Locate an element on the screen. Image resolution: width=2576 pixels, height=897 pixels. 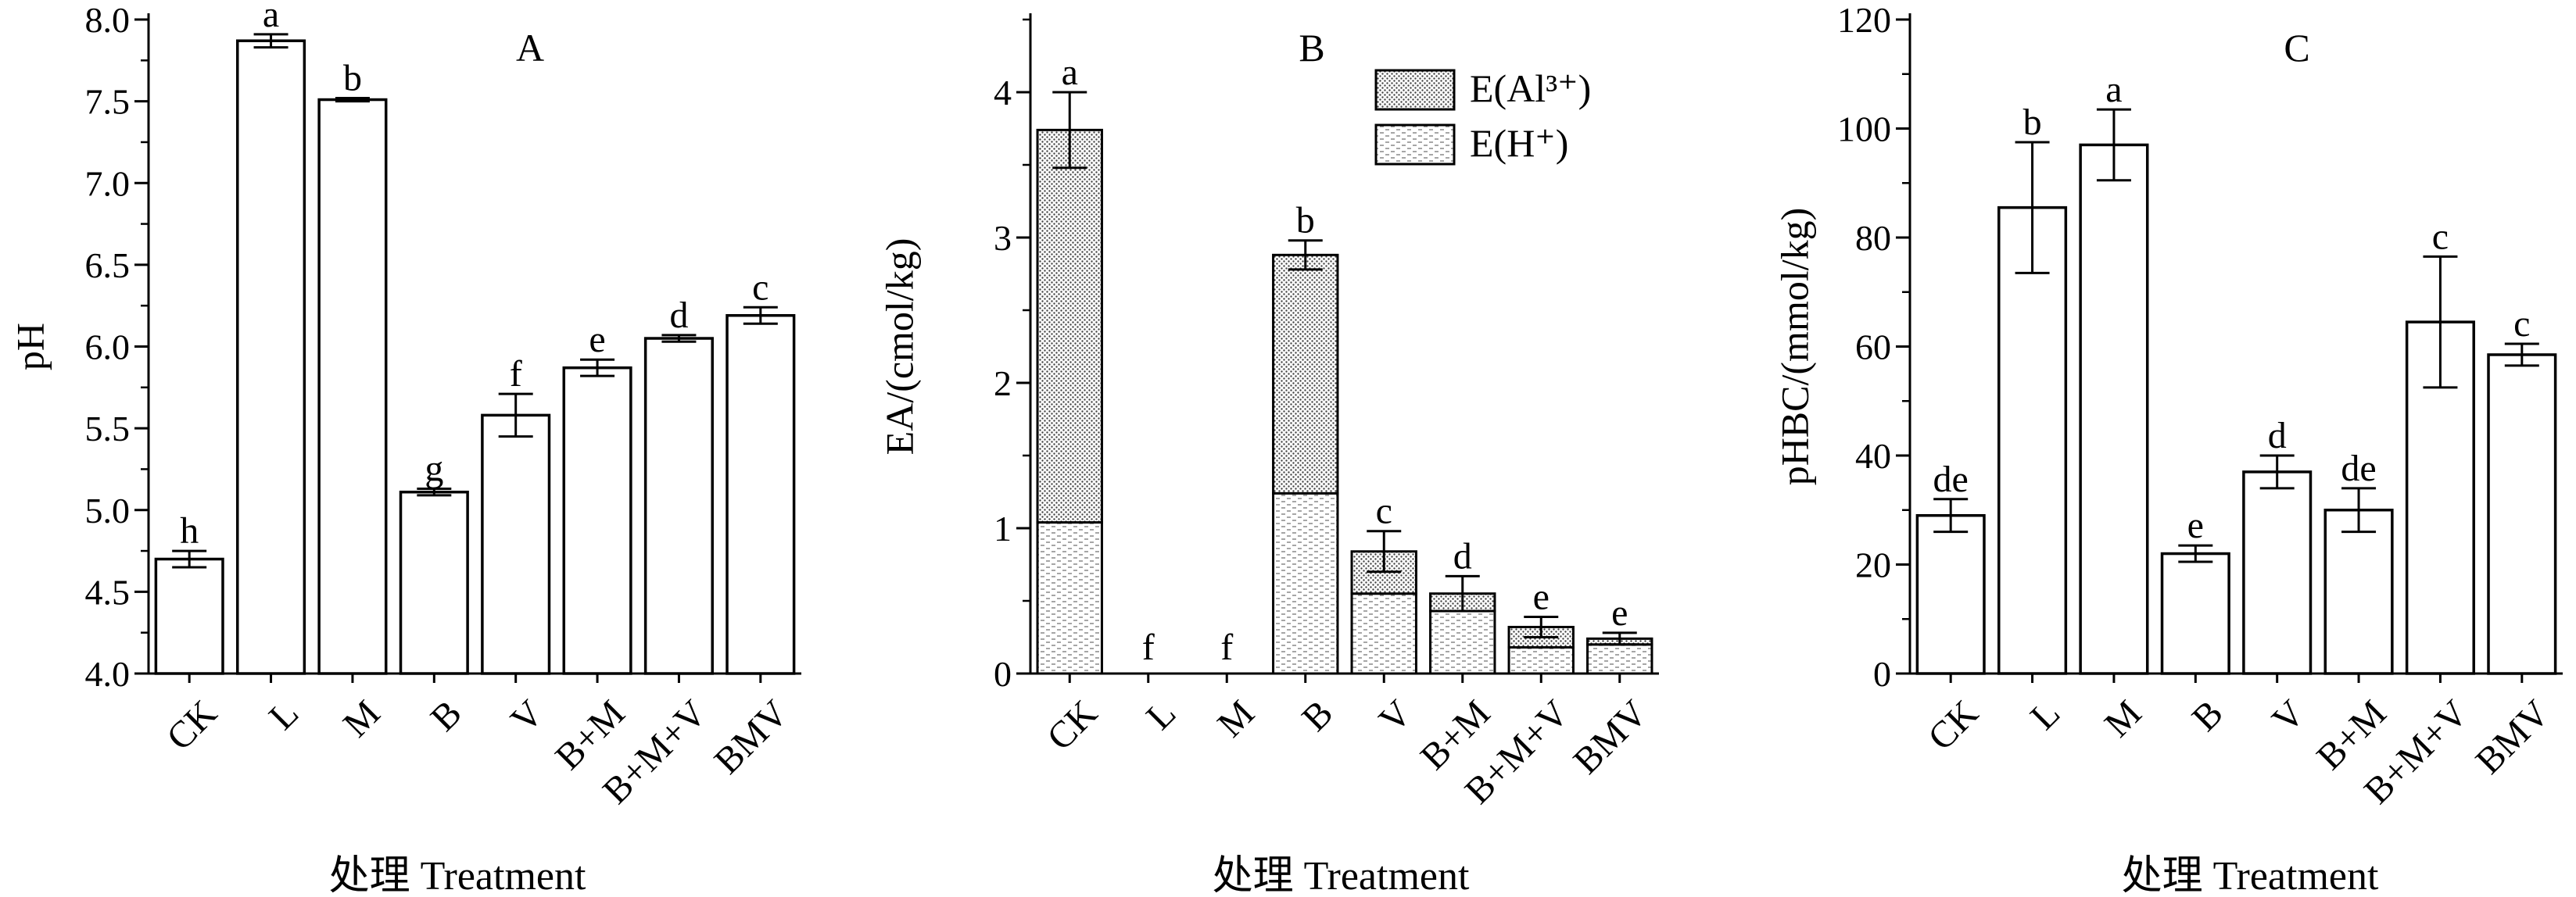
y-tick-label: 1 is located at coordinates (1003, 529).